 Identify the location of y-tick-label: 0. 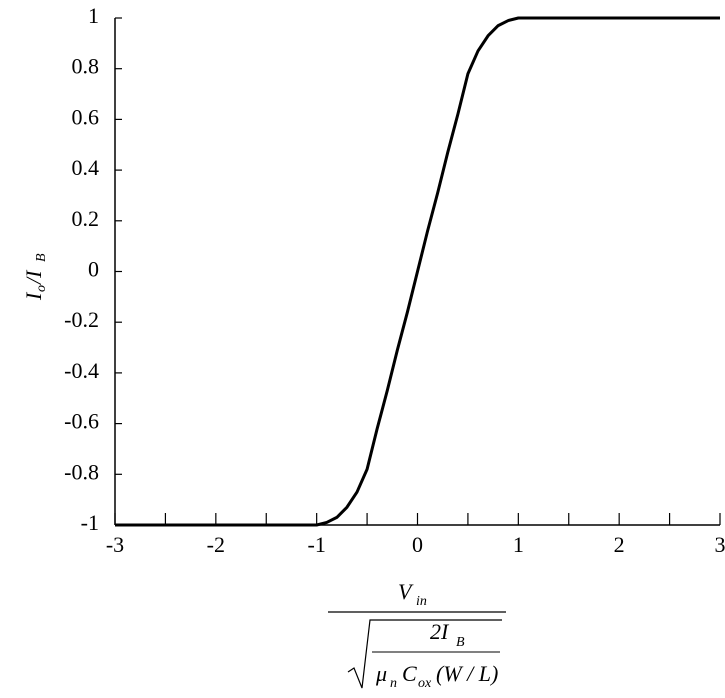
(93, 269).